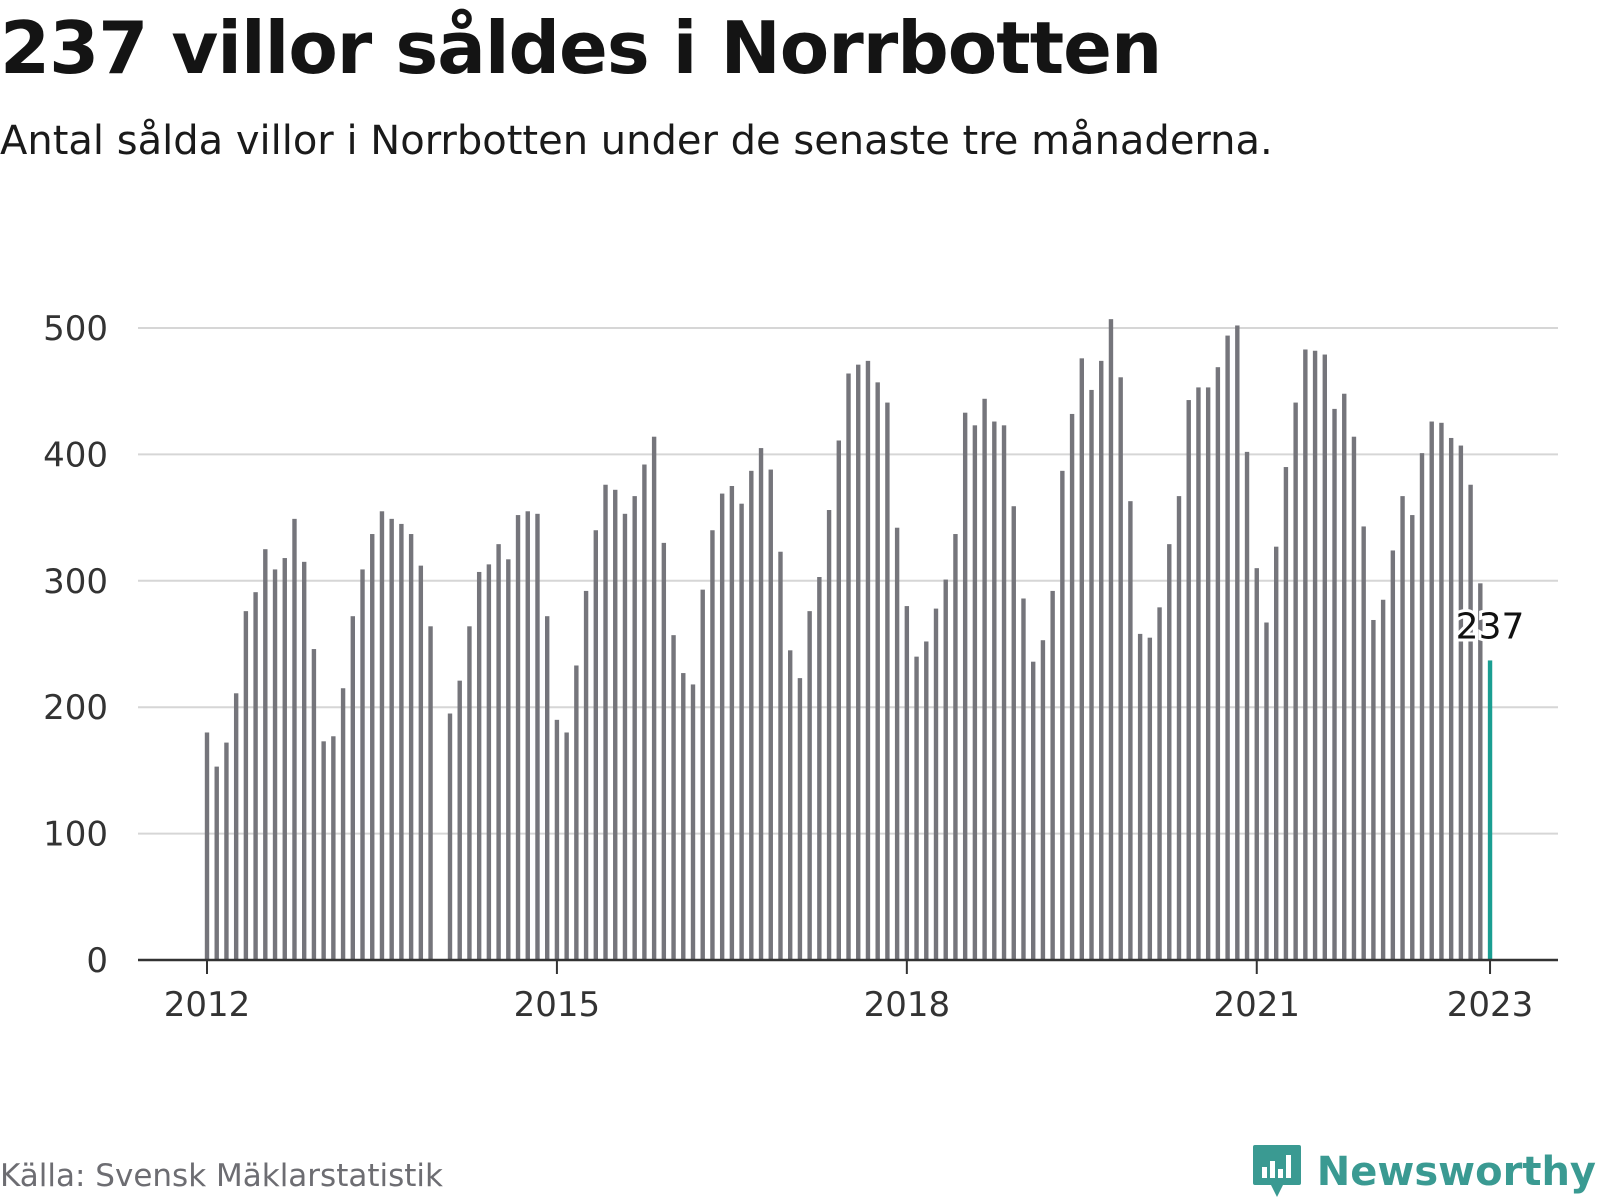 The image size is (1600, 1201). What do you see at coordinates (1456, 1172) in the screenshot?
I see `brand-name: Newsworthy` at bounding box center [1456, 1172].